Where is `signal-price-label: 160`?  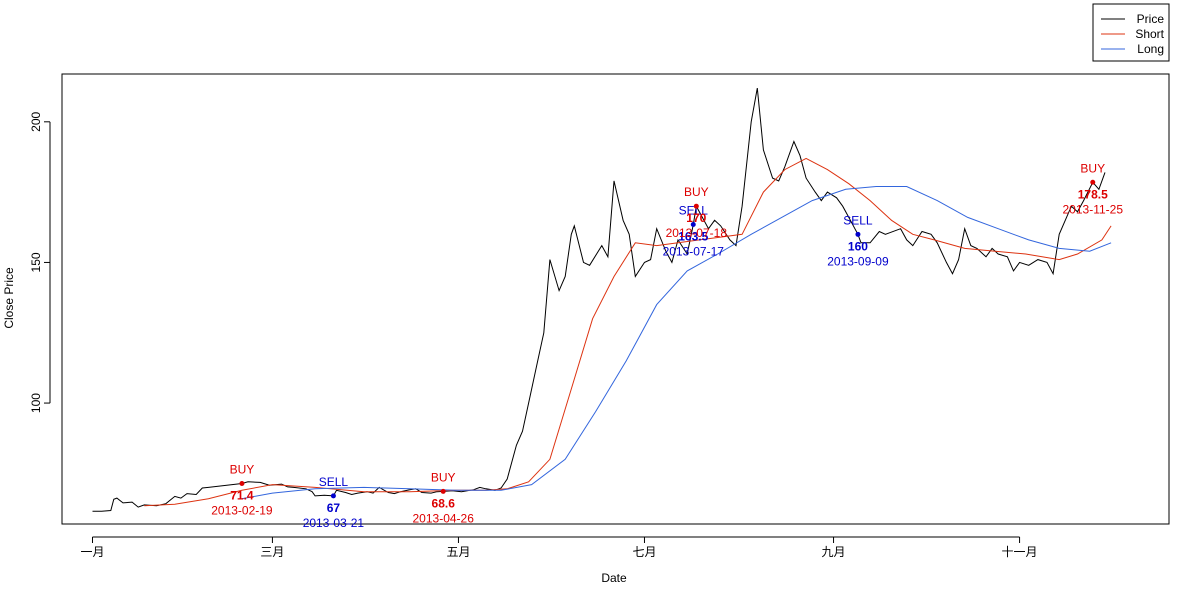
signal-price-label: 160 is located at coordinates (858, 246).